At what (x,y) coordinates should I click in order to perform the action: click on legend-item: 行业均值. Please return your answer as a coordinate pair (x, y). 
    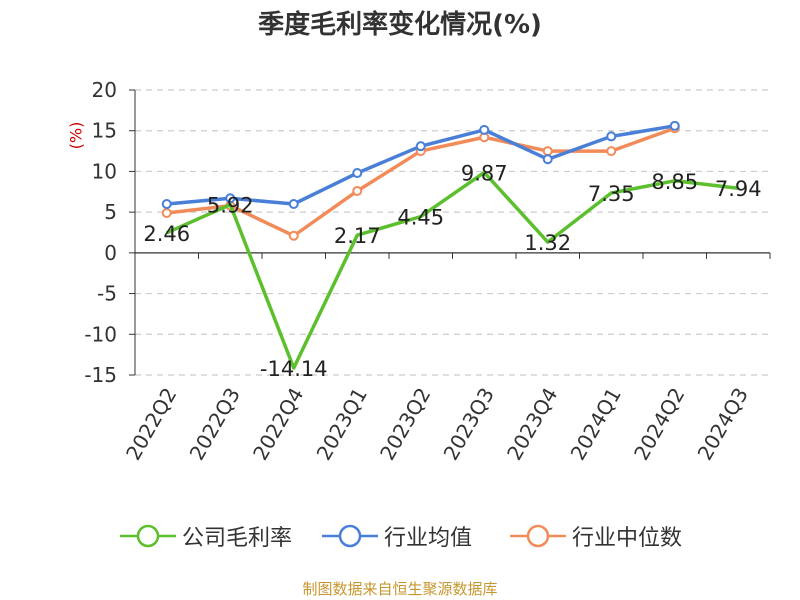
    Looking at the image, I should click on (397, 536).